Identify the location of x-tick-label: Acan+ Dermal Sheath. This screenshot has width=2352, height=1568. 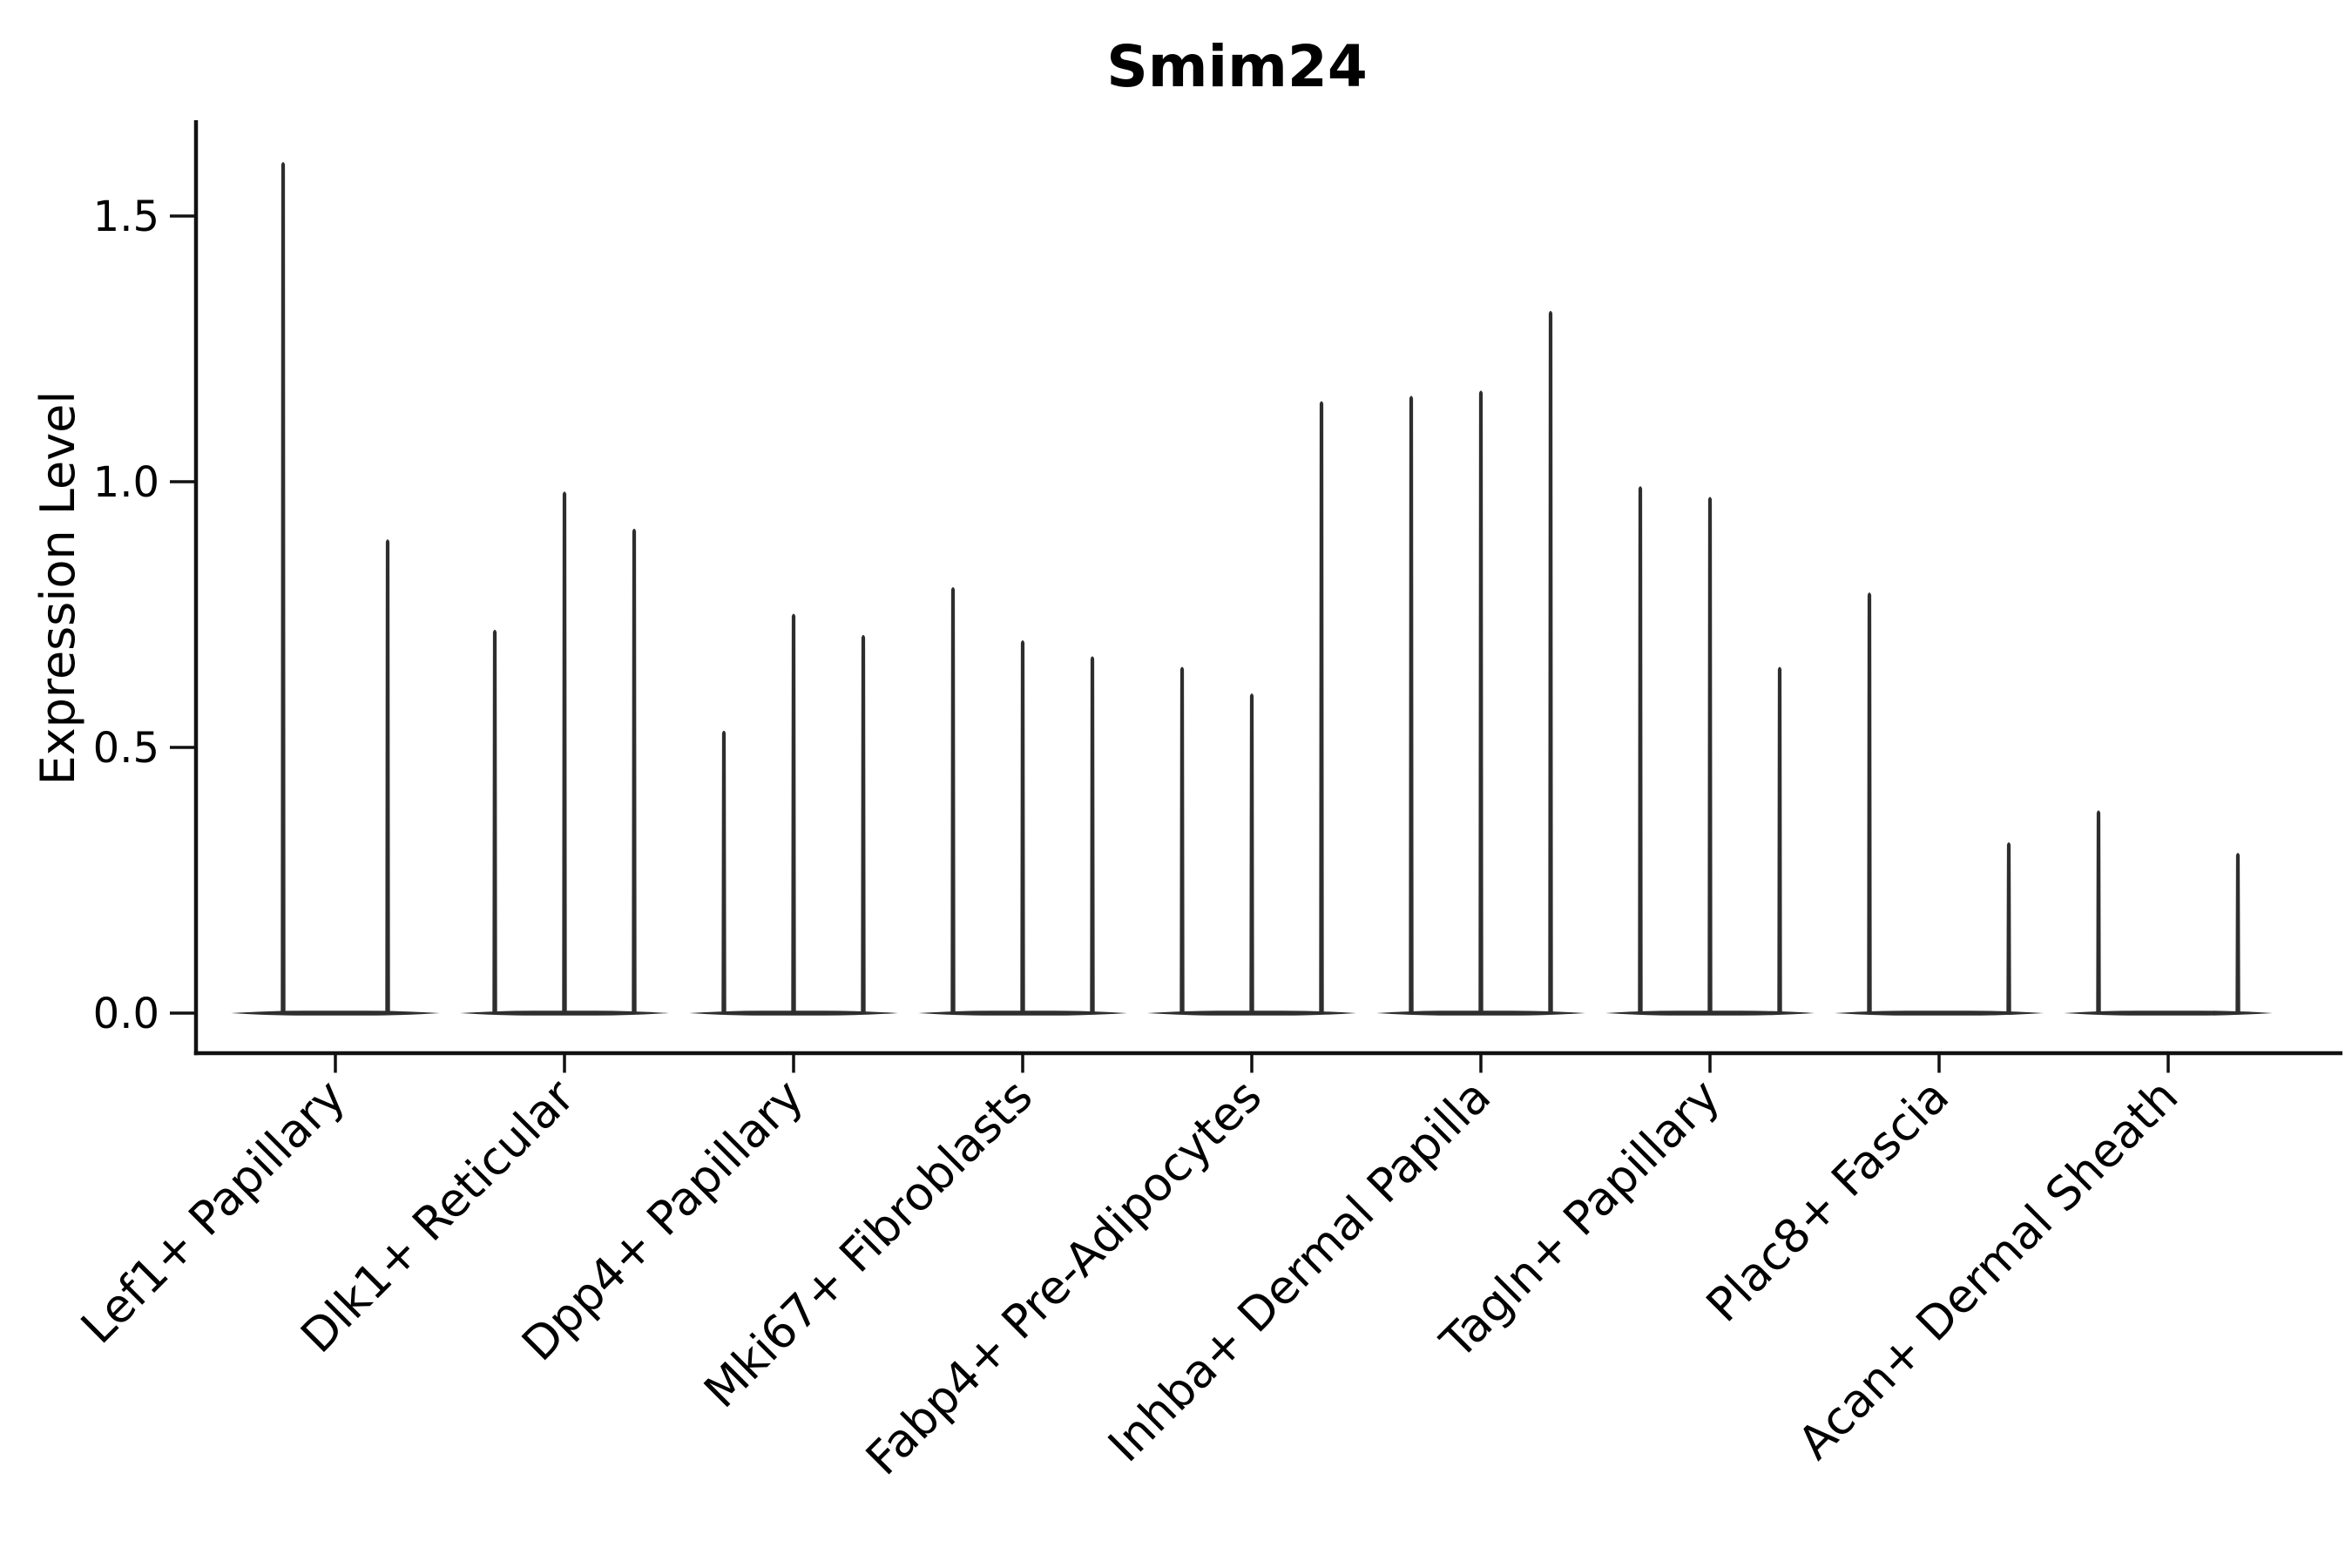
(1988, 1270).